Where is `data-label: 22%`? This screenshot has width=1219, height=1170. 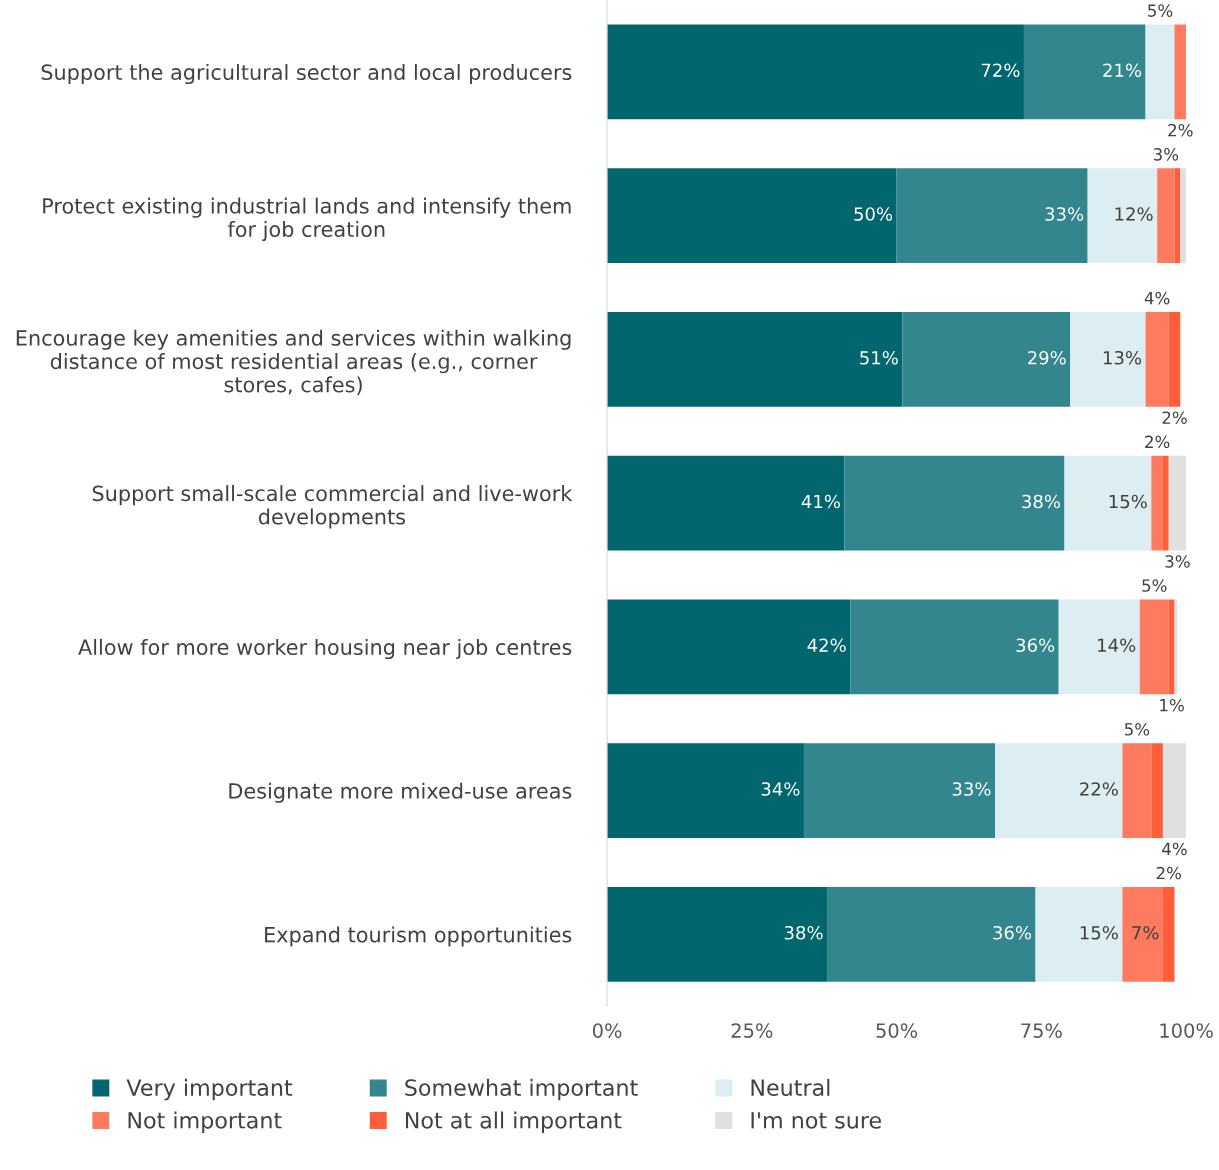 data-label: 22% is located at coordinates (1099, 789).